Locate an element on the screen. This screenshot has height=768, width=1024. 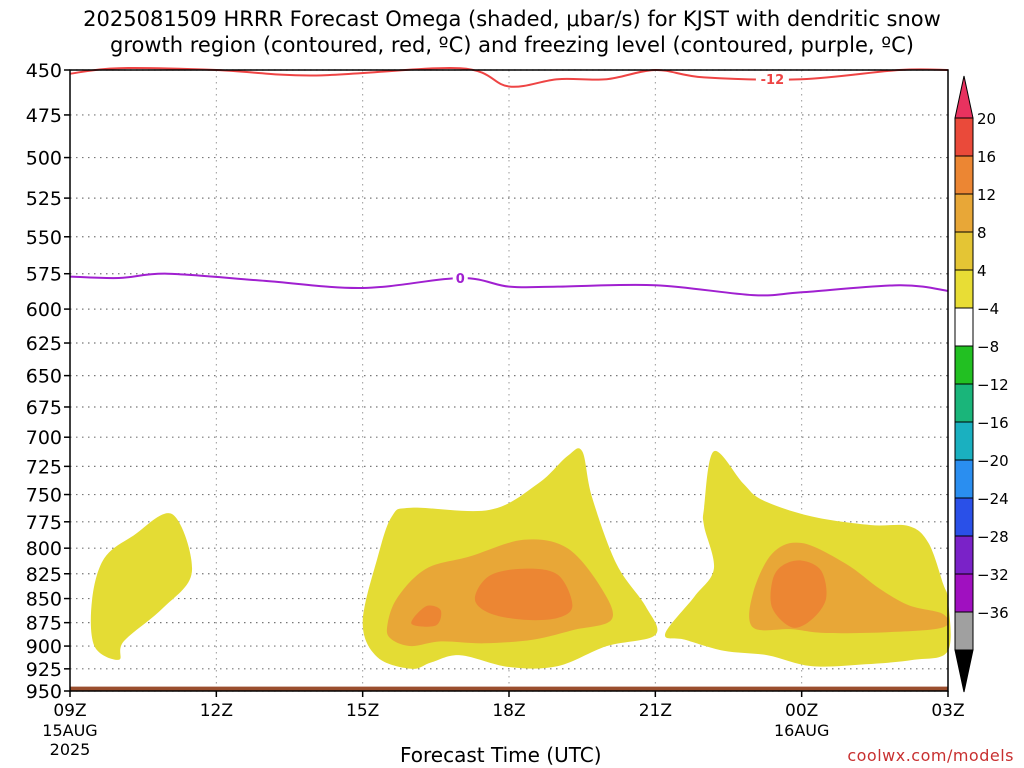
colorbar-label: −20 is located at coordinates (993, 461).